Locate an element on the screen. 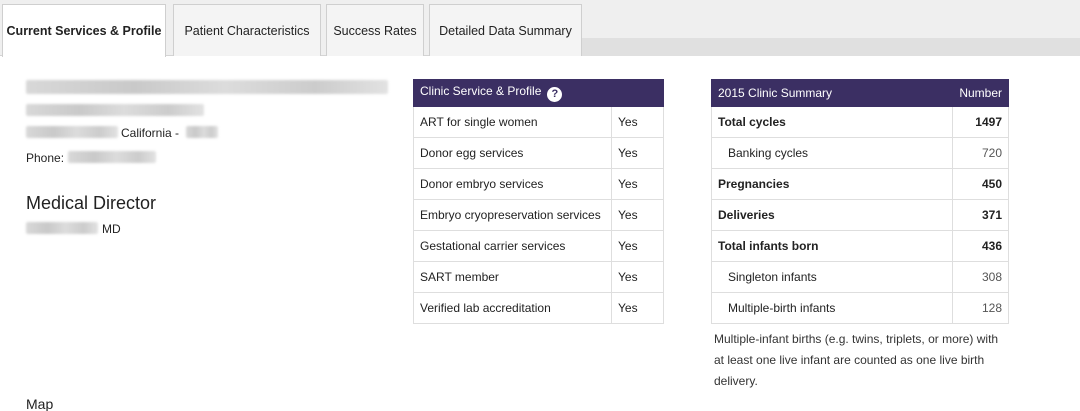 Image resolution: width=1080 pixels, height=411 pixels. service-label: SART member is located at coordinates (512, 277).